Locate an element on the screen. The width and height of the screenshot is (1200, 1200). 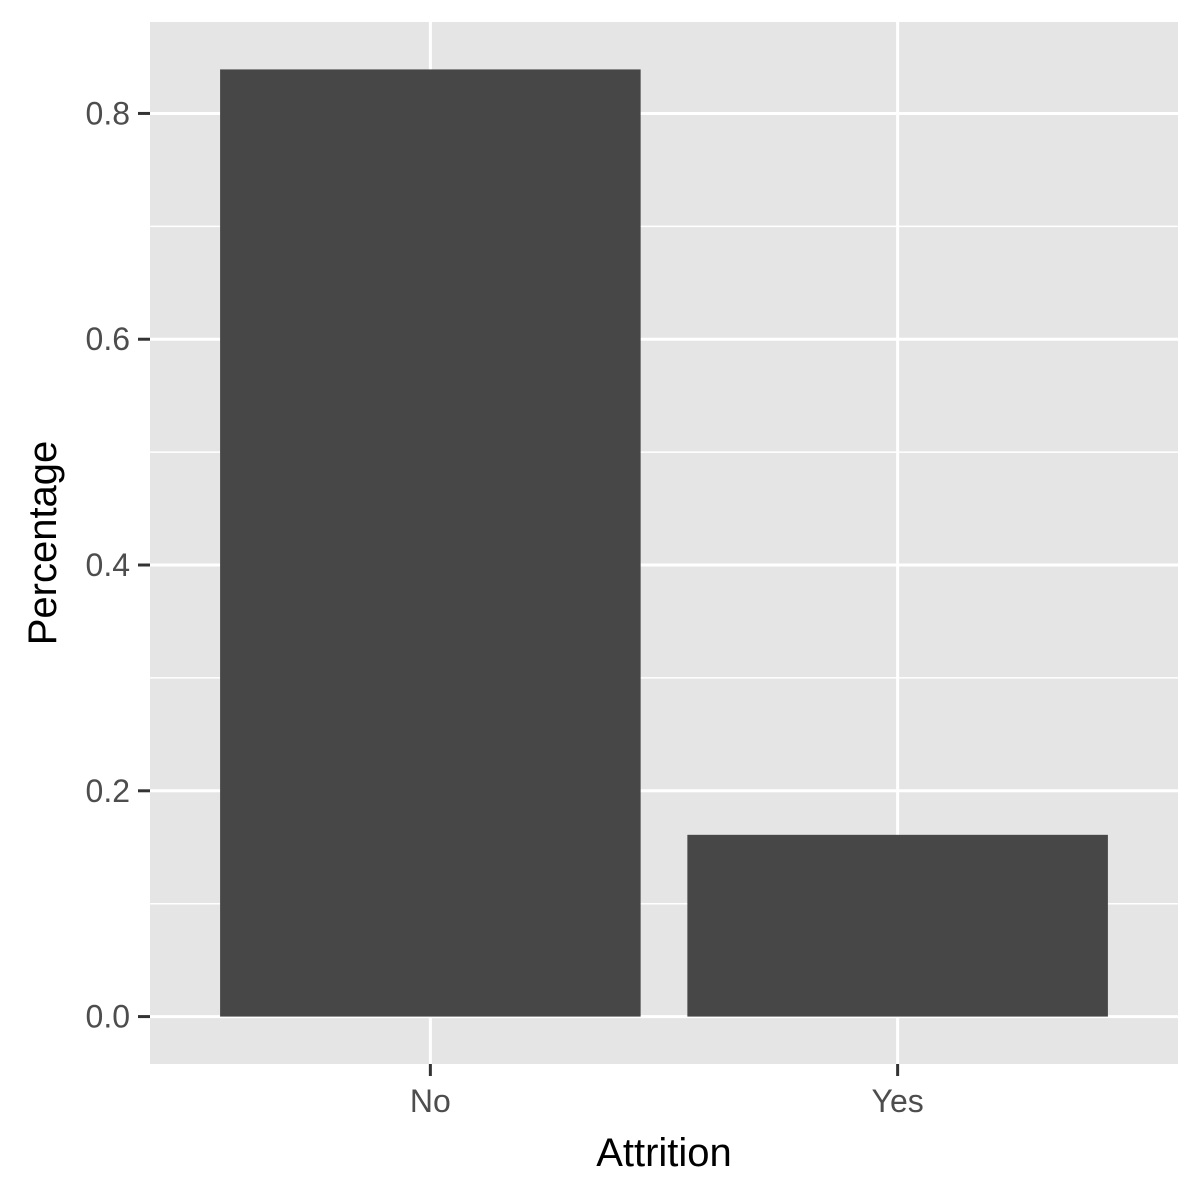
x-tick-label: Yes is located at coordinates (898, 1101).